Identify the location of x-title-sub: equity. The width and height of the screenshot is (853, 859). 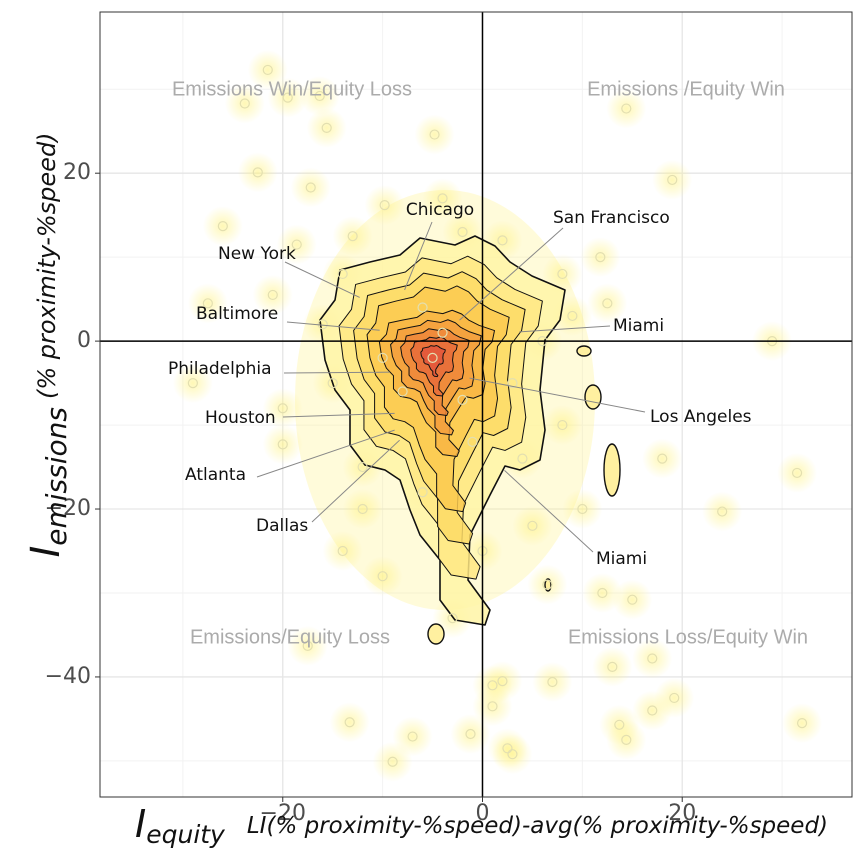
(186, 834).